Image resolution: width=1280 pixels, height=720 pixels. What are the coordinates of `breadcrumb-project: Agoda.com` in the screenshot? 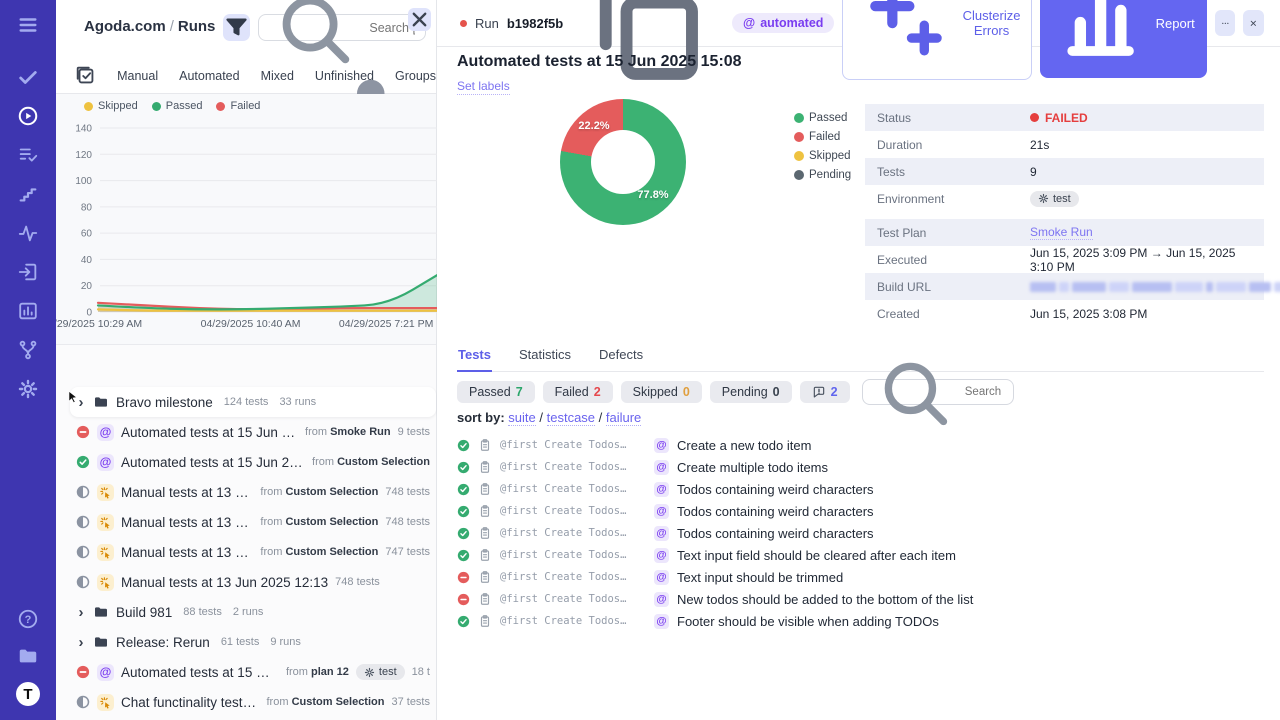 It's located at (125, 26).